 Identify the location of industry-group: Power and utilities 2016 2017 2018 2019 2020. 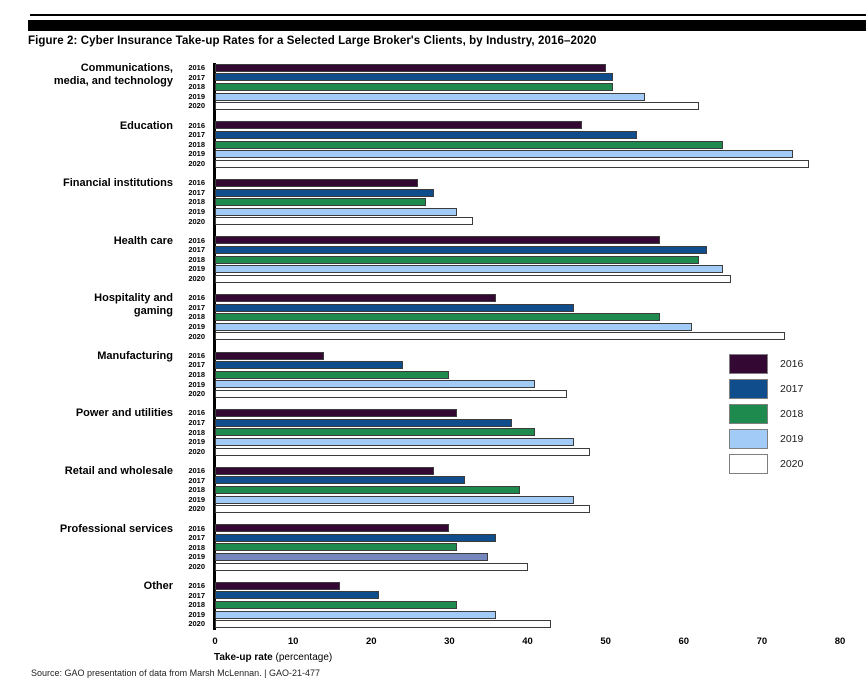
(420, 432).